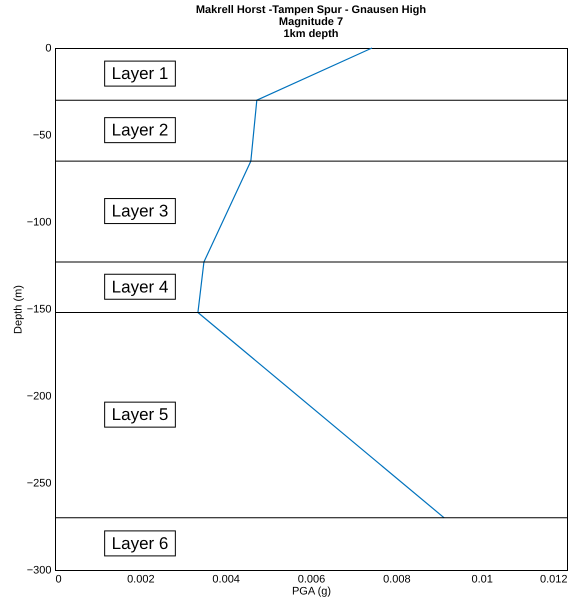 The height and width of the screenshot is (601, 578). Describe the element at coordinates (140, 286) in the screenshot. I see `annotation: Layer 4` at that location.